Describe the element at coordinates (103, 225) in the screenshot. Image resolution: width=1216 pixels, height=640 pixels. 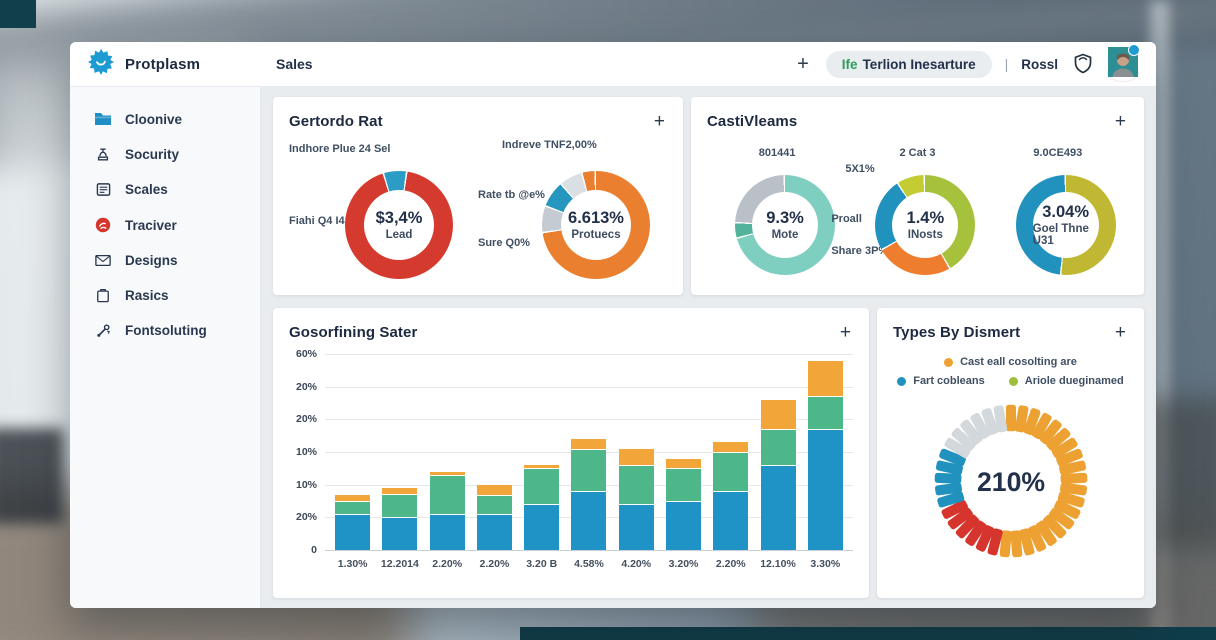
I see `target-icon` at that location.